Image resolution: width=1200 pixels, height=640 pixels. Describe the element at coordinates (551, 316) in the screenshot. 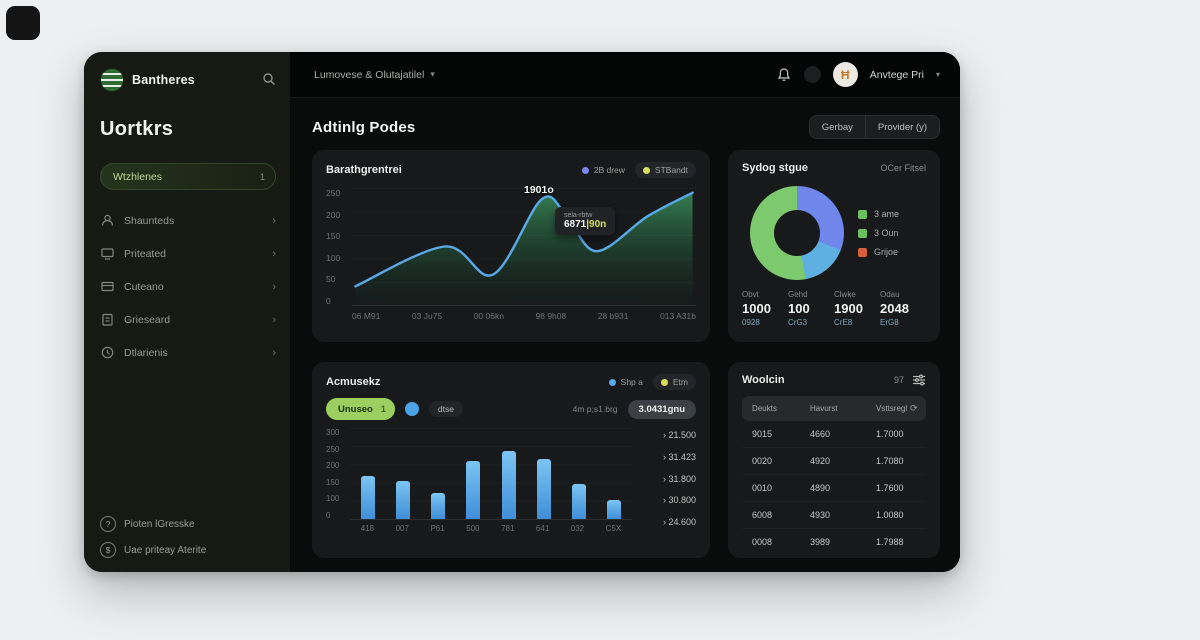

I see `x-tick: 98 9h08` at that location.